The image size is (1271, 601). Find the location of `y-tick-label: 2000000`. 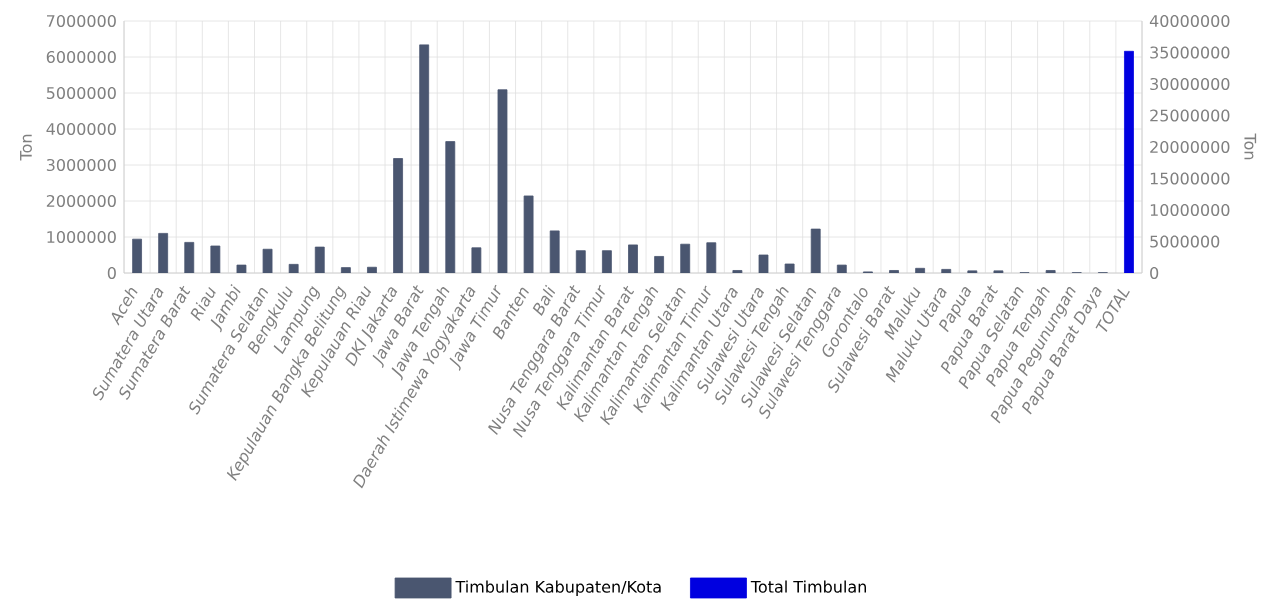

y-tick-label: 2000000 is located at coordinates (81, 201).